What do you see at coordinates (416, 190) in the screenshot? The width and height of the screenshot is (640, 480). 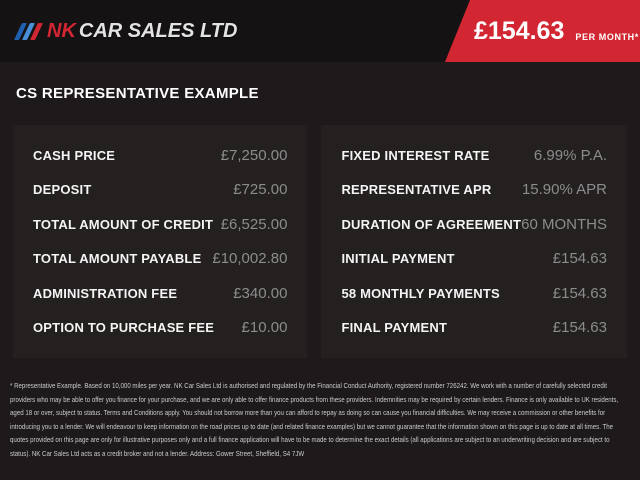 I see `finance-row-label: REPRESENTATIVE APR` at bounding box center [416, 190].